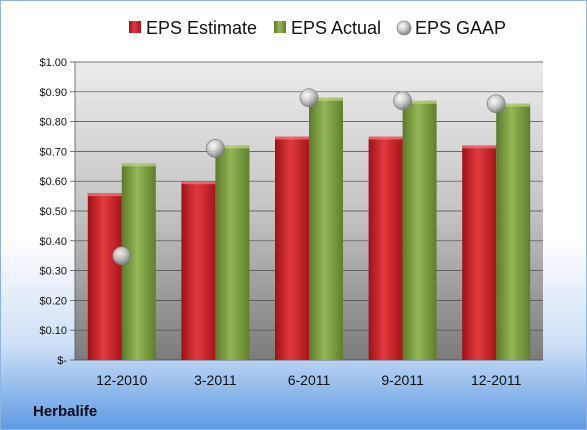 The height and width of the screenshot is (430, 587). What do you see at coordinates (215, 380) in the screenshot?
I see `x-category-label: 3-2011` at bounding box center [215, 380].